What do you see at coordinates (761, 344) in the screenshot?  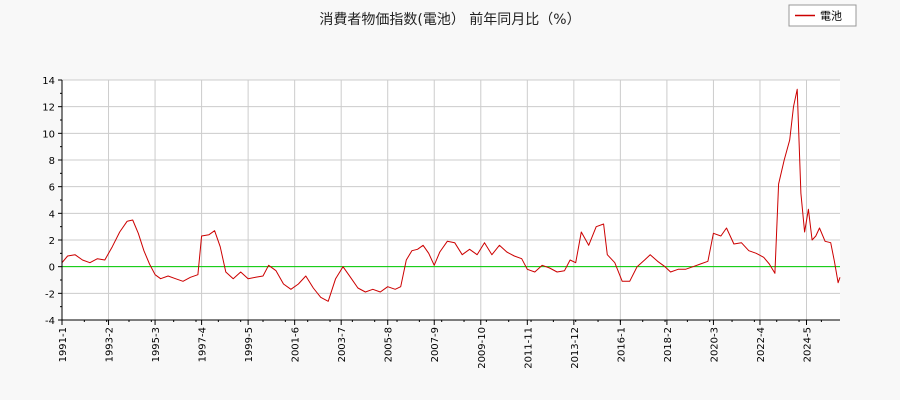 I see `x-tick-label: 2022-4` at bounding box center [761, 344].